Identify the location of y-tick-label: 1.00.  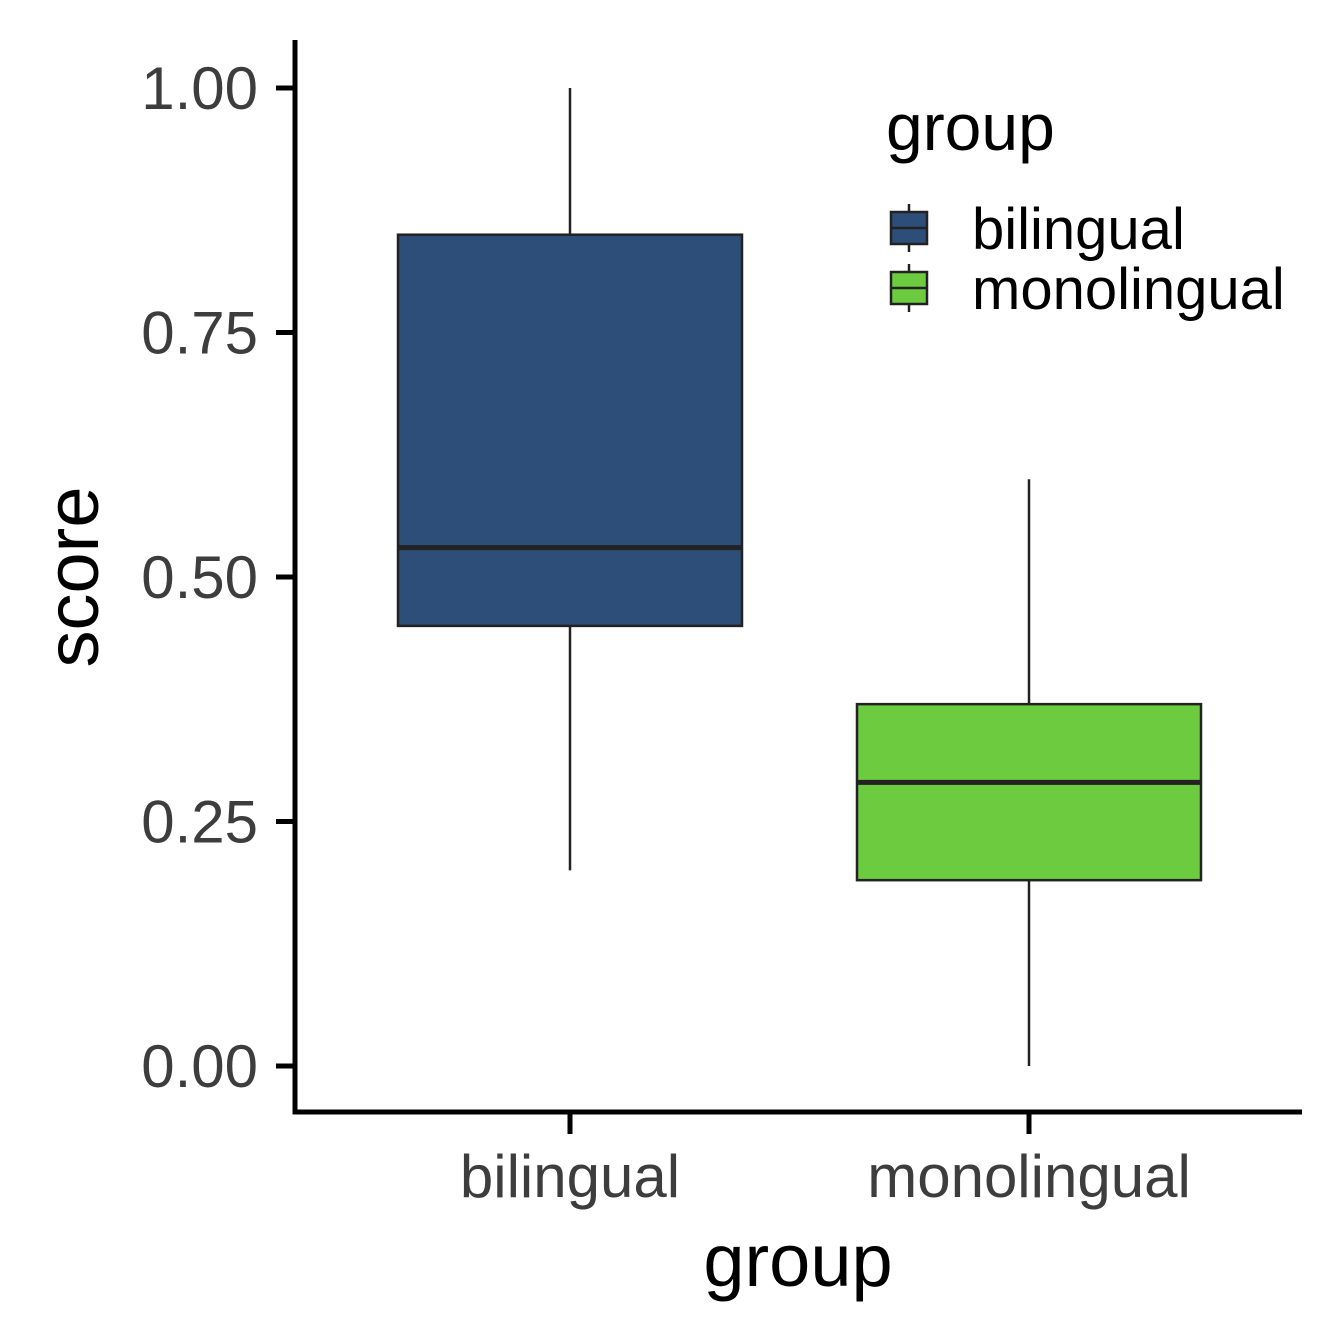
(199, 88).